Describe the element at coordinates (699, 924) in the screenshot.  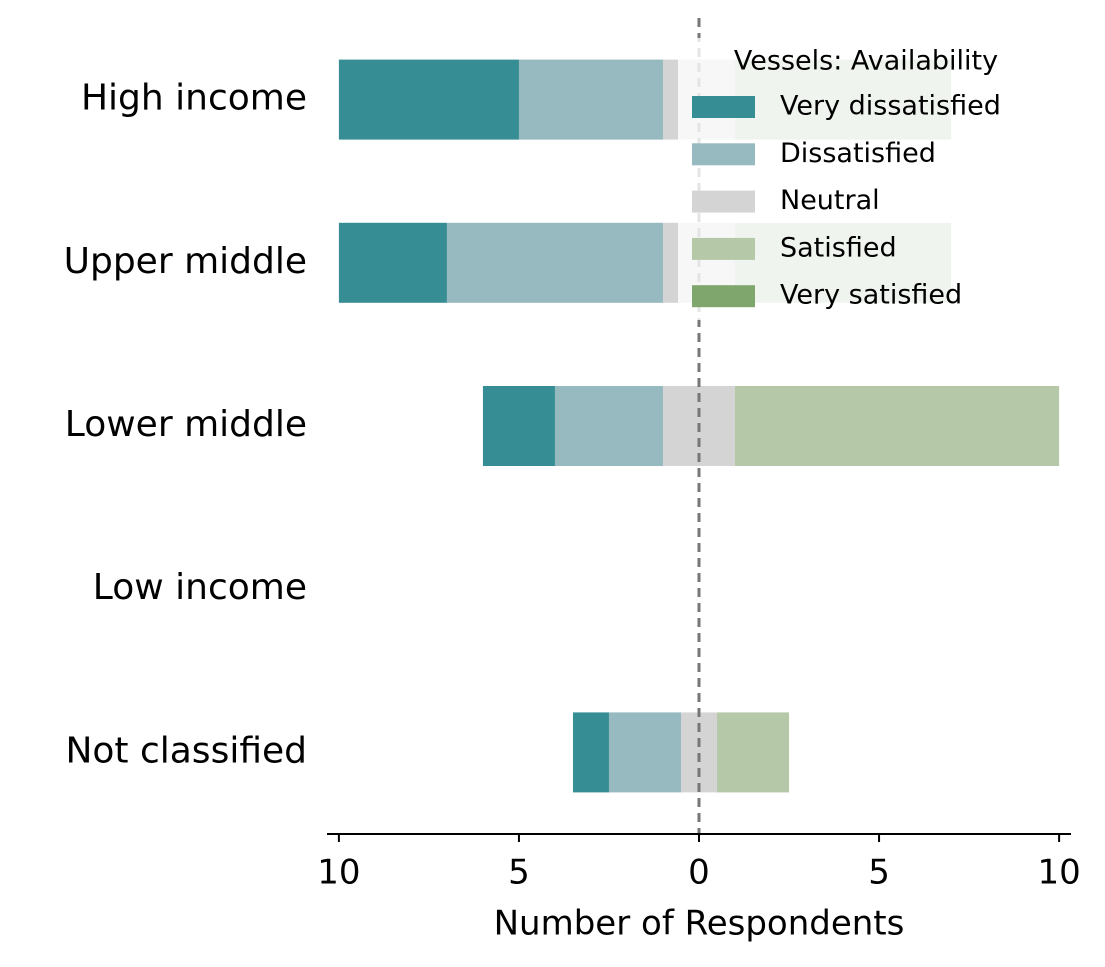
I see `x-axis-label: Number of Respondents` at that location.